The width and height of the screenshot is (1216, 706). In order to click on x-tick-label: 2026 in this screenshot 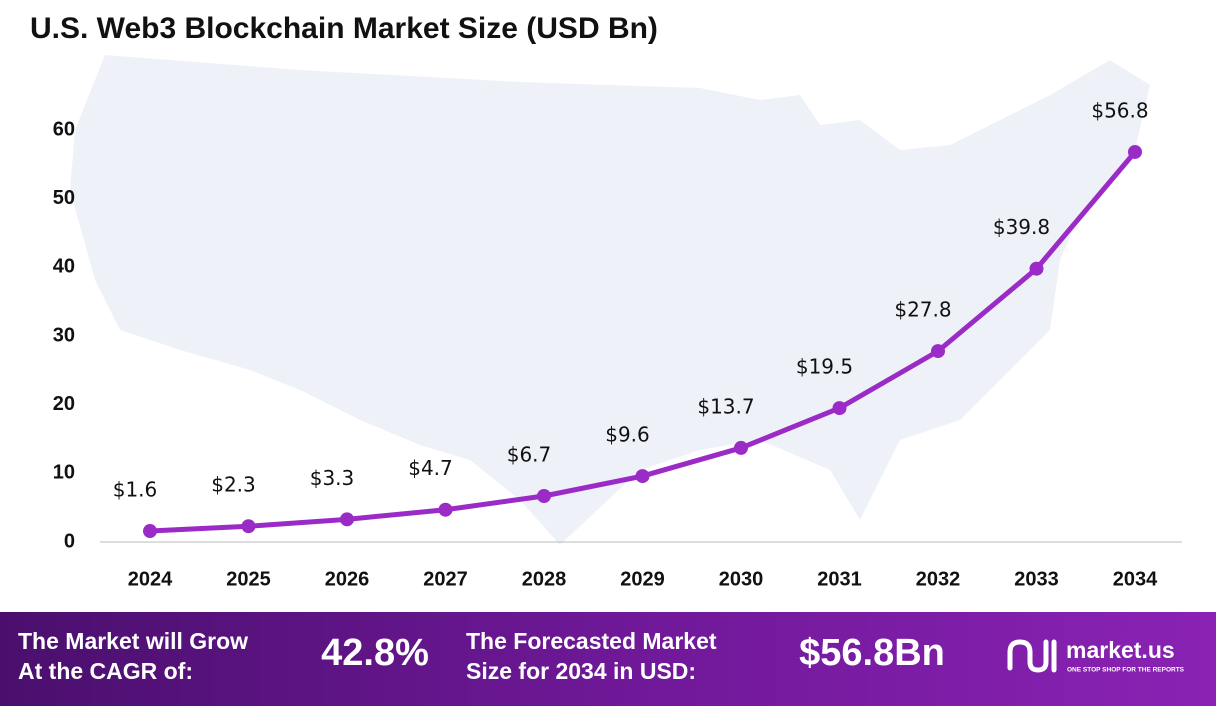, I will do `click(347, 579)`.